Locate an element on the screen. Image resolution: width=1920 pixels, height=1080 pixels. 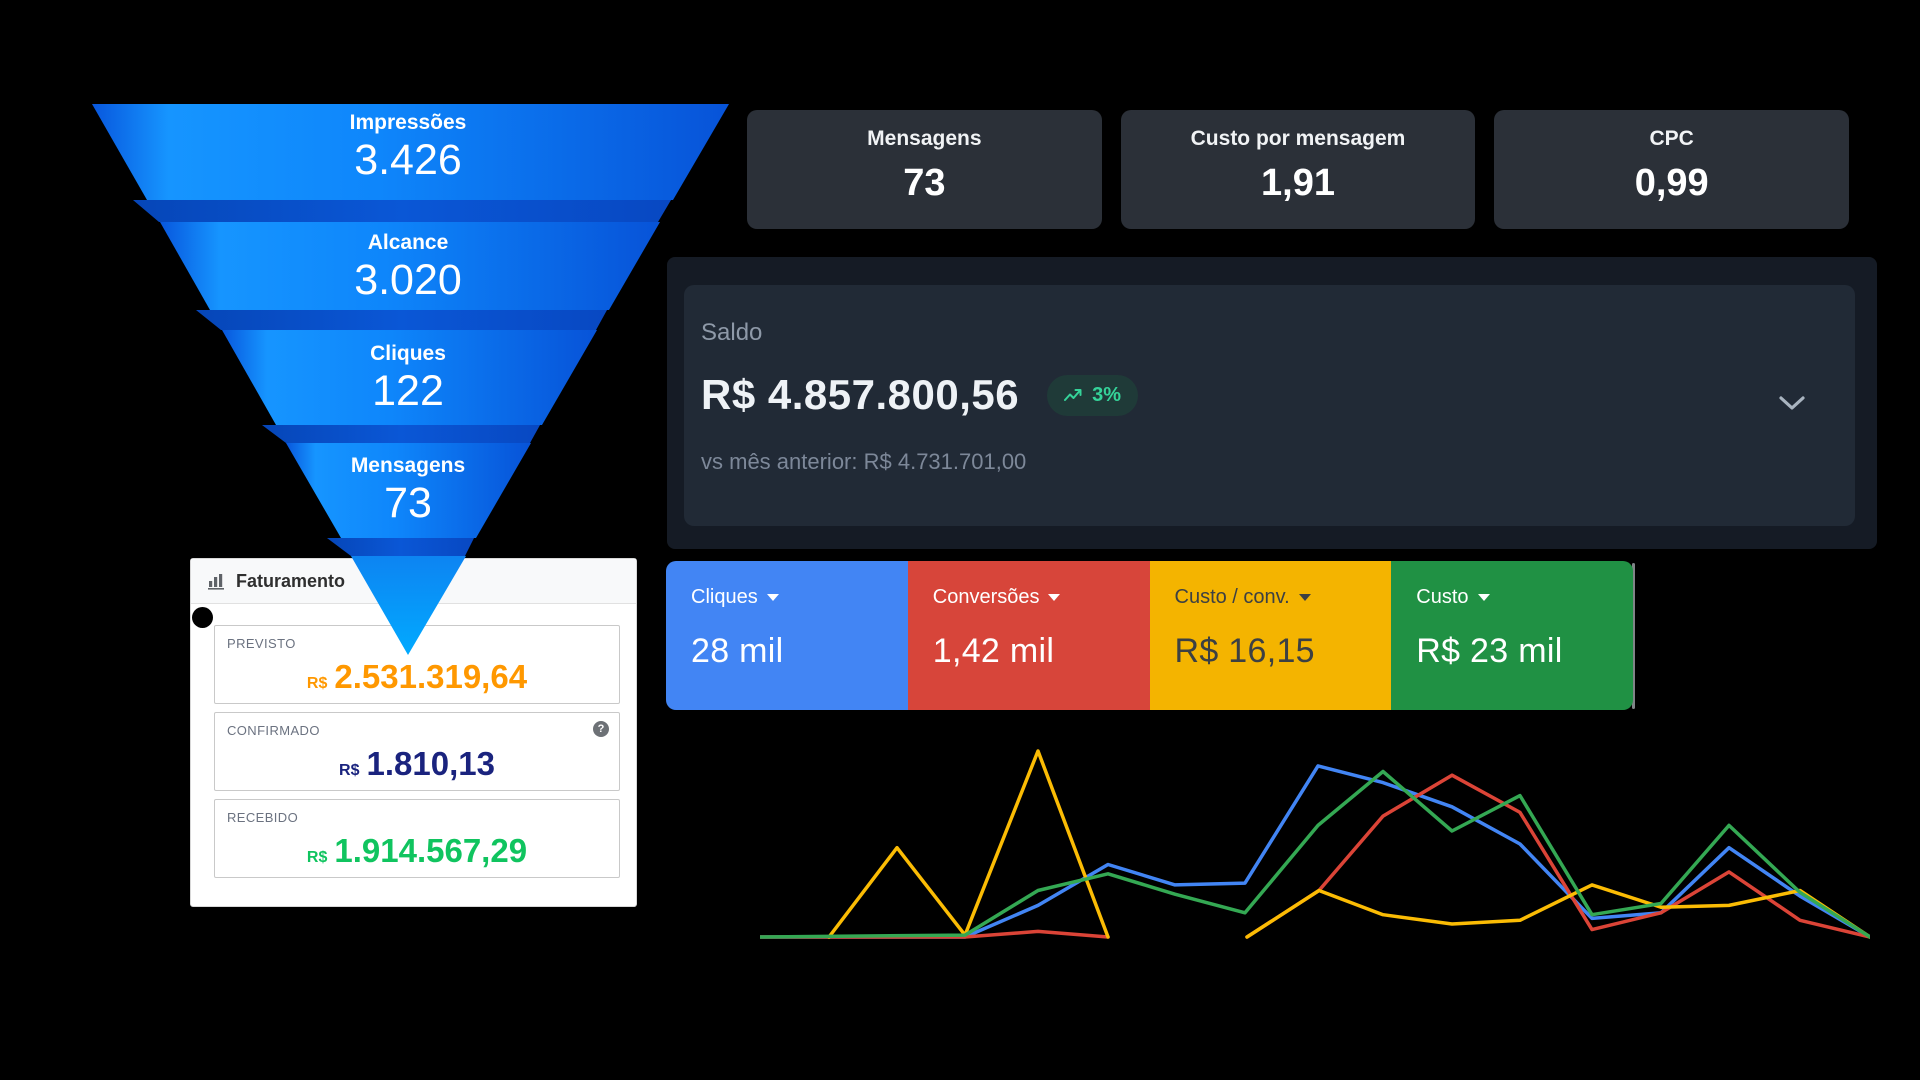
line-series-cliques is located at coordinates (1315, 851).